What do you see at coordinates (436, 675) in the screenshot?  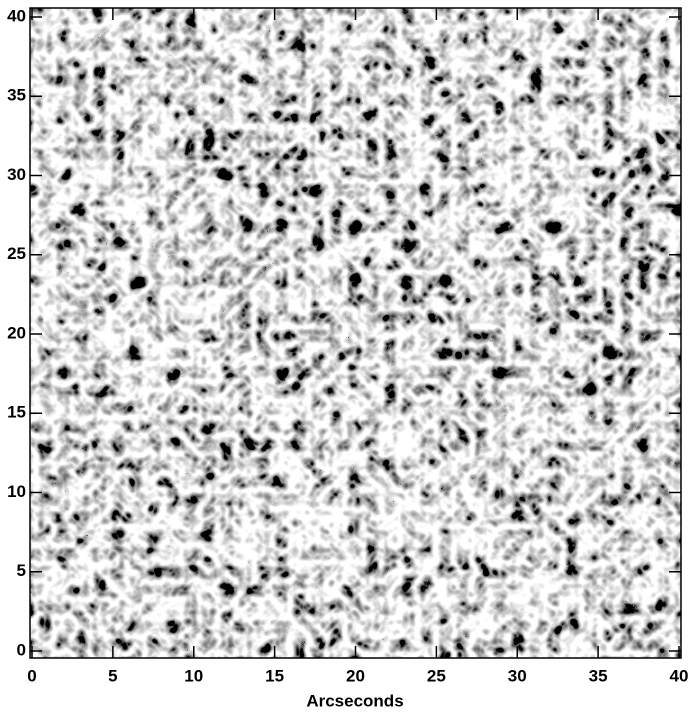 I see `x-tick-label: 25` at bounding box center [436, 675].